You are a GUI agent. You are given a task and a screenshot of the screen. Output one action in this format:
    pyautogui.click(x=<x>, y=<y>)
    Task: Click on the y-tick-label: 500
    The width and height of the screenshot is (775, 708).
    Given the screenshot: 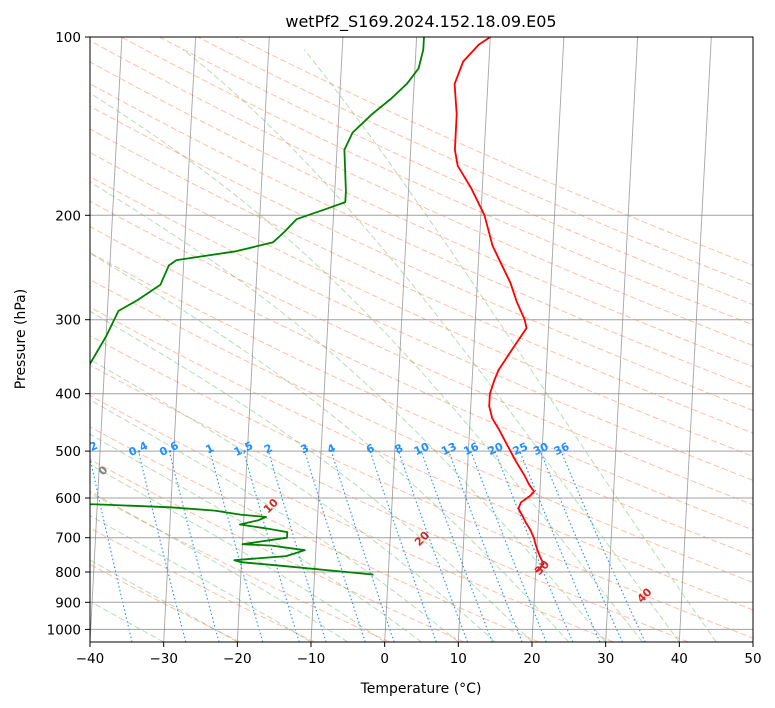 What is the action you would take?
    pyautogui.click(x=68, y=452)
    